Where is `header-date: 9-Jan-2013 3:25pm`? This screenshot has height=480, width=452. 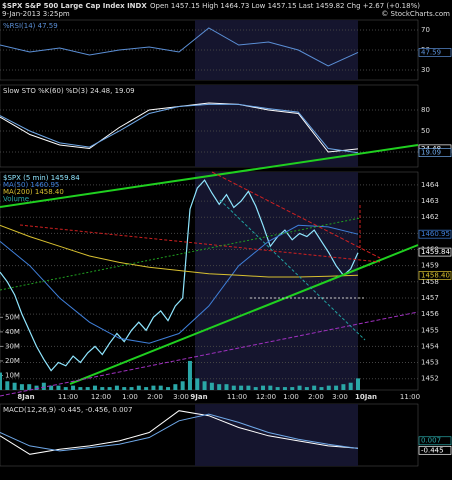
header-date: 9-Jan-2013 3:25pm is located at coordinates (36, 14).